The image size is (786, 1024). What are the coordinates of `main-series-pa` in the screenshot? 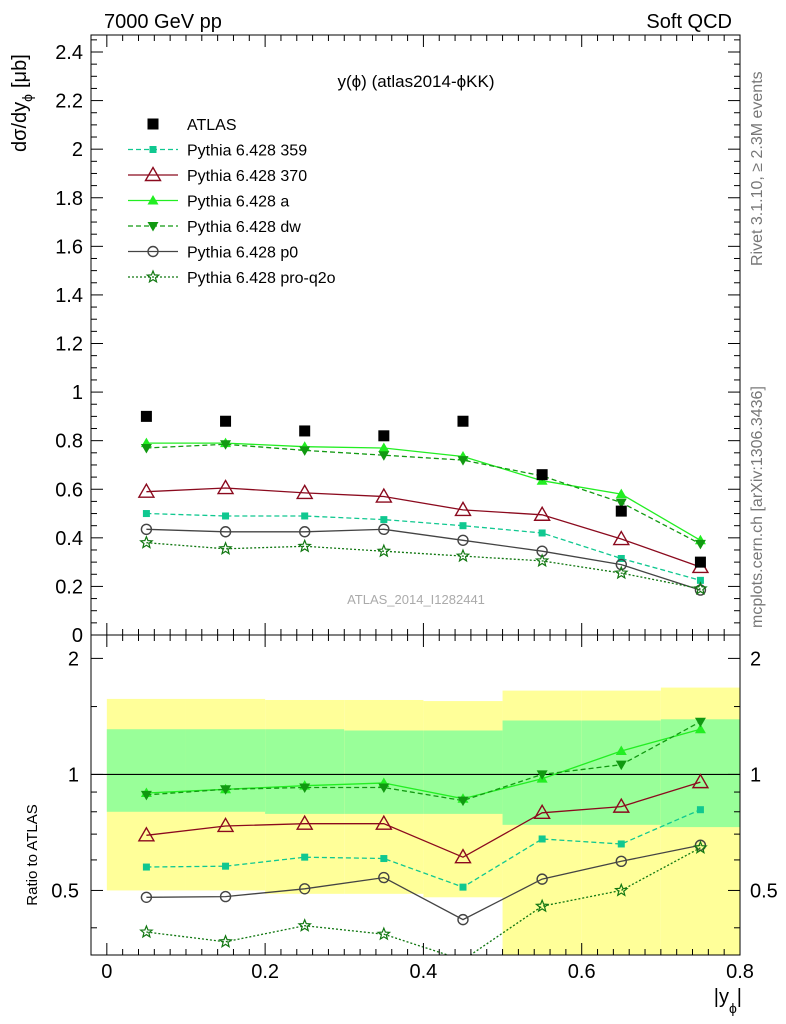 It's located at (423, 491).